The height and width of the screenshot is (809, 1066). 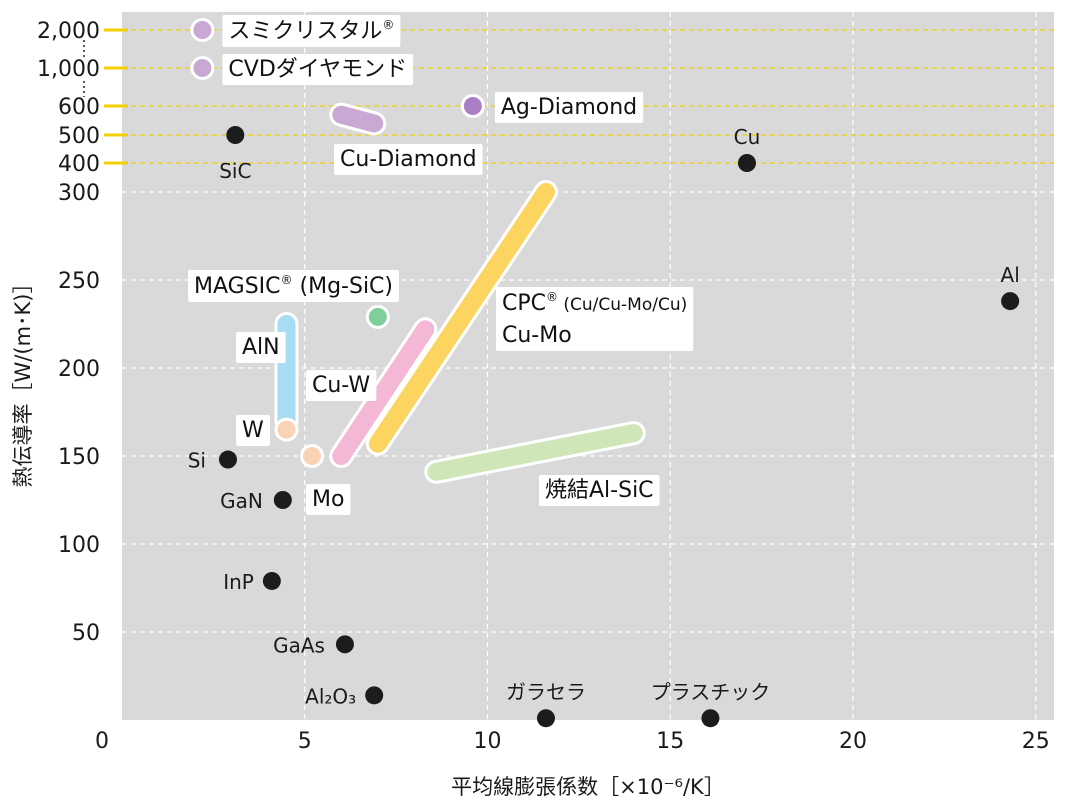 I want to click on material-label: W, so click(x=253, y=430).